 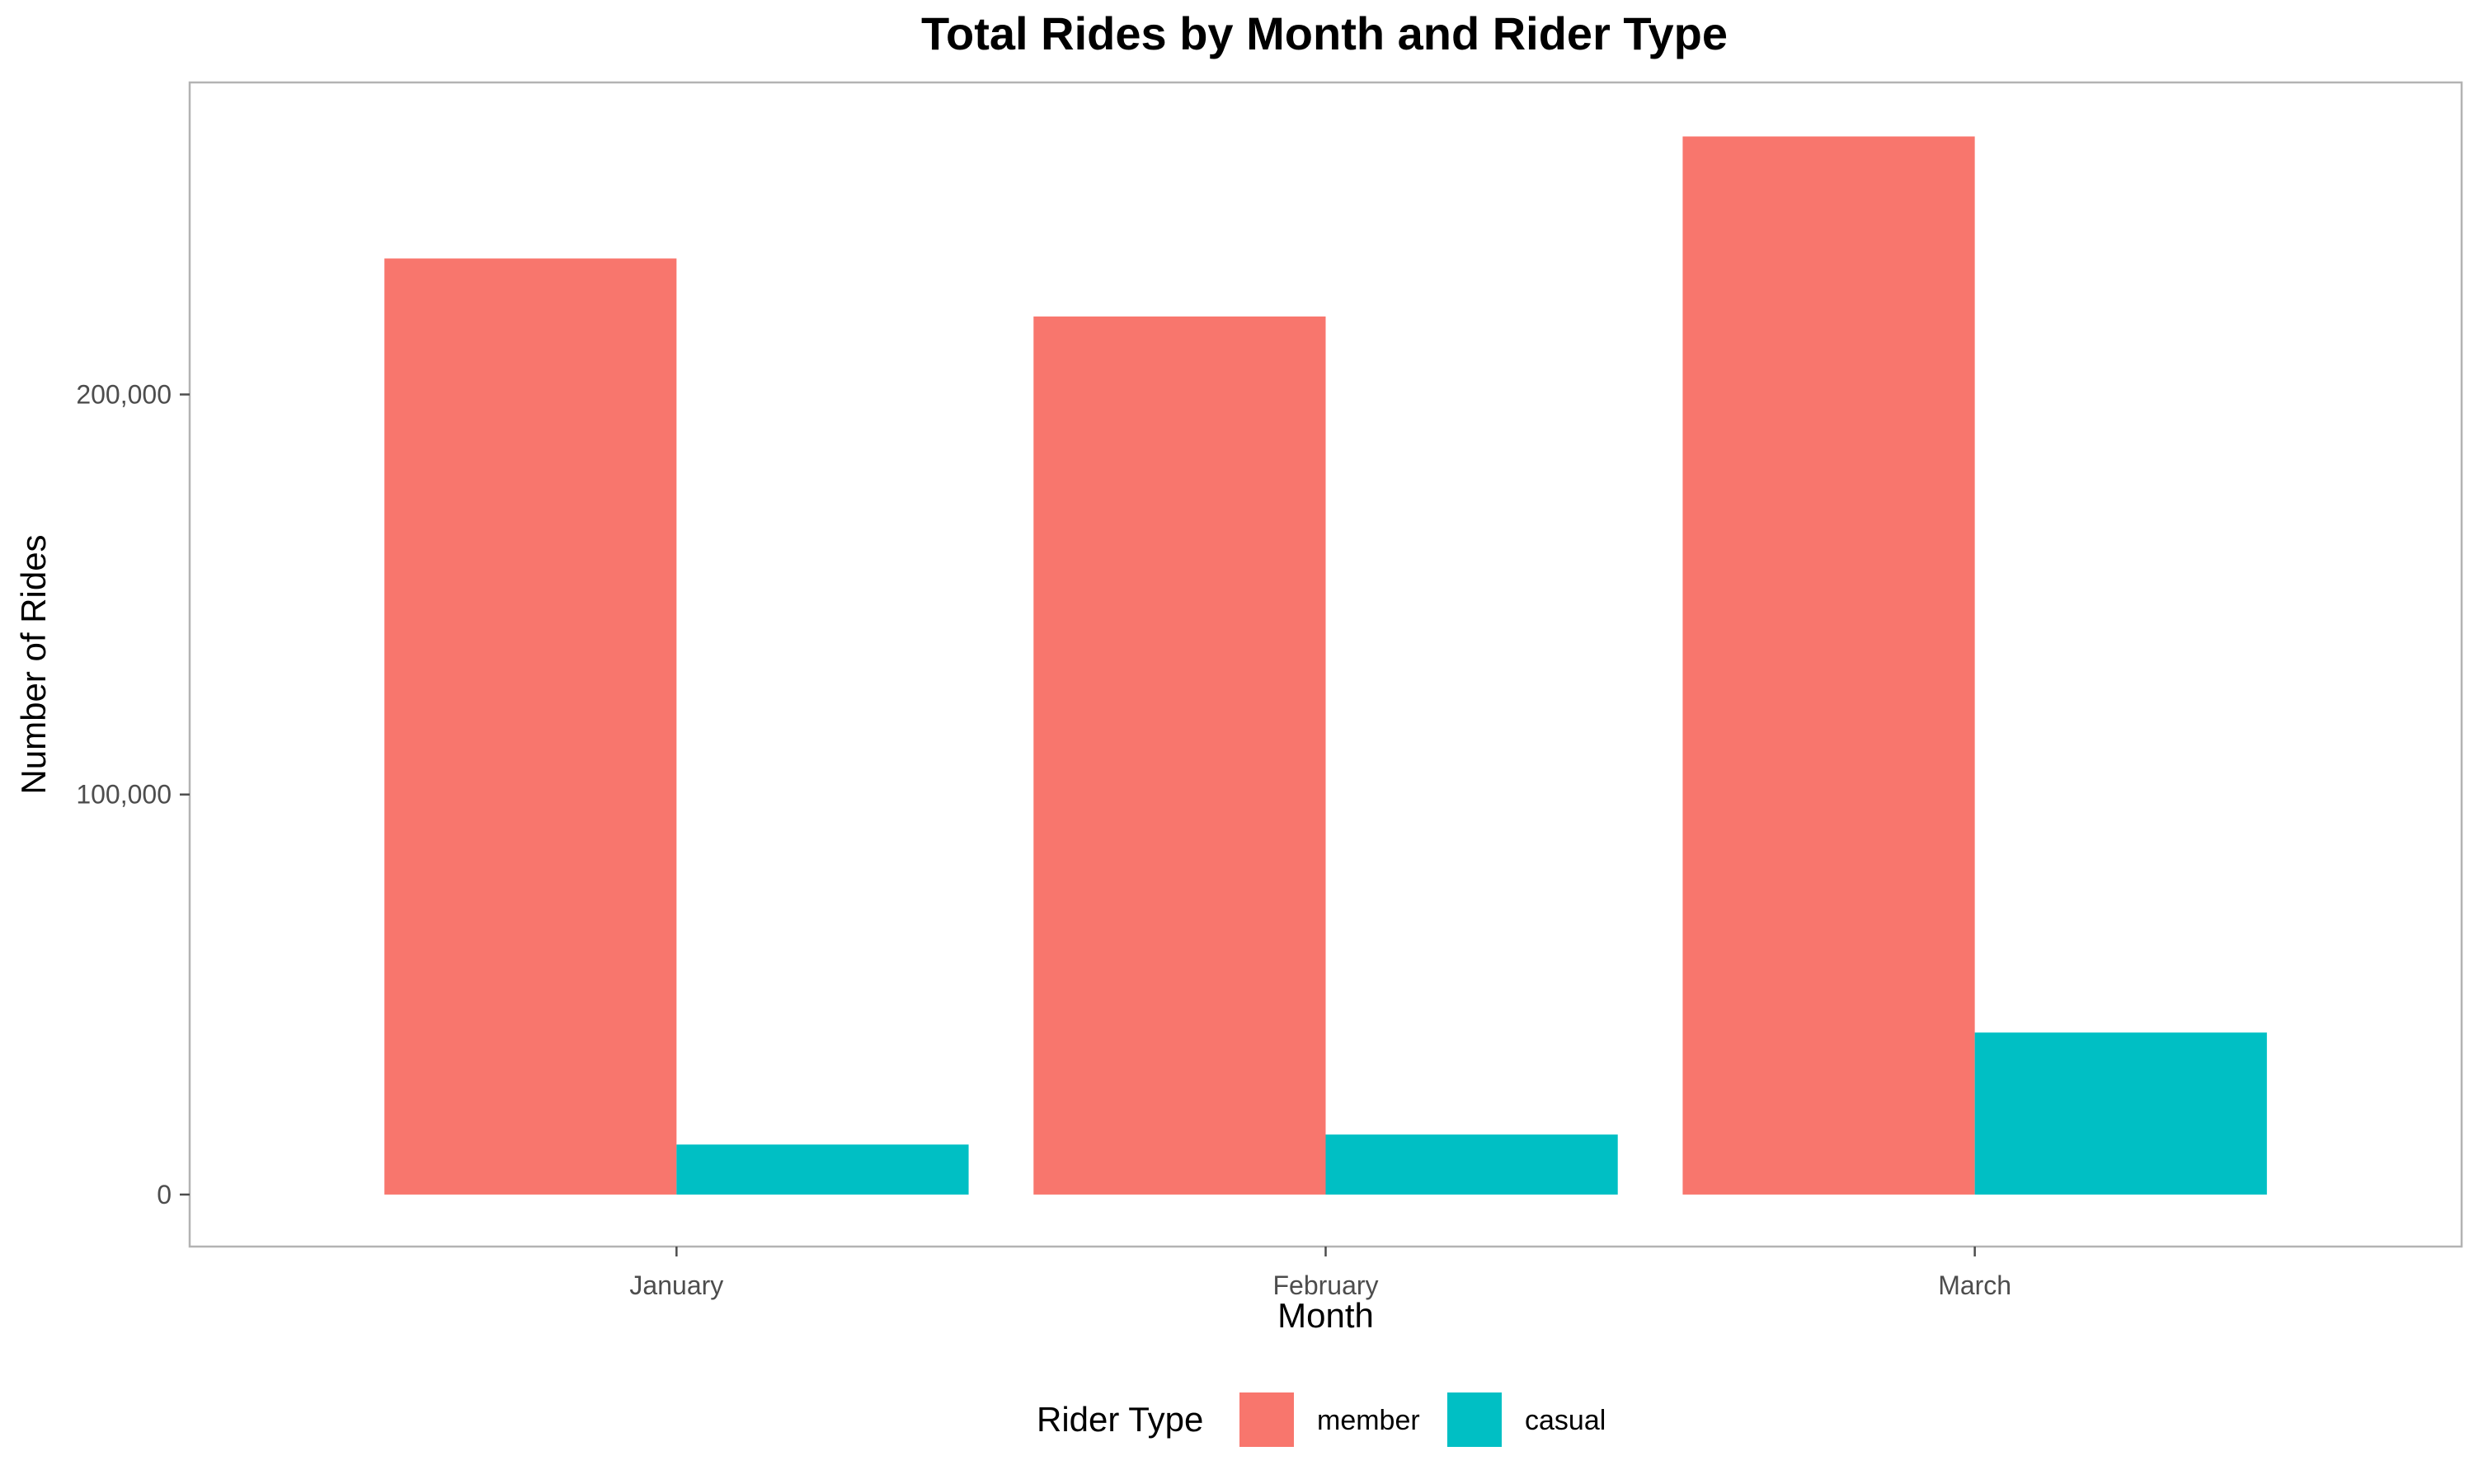 I want to click on legend-title: Rider Type, so click(x=1120, y=1419).